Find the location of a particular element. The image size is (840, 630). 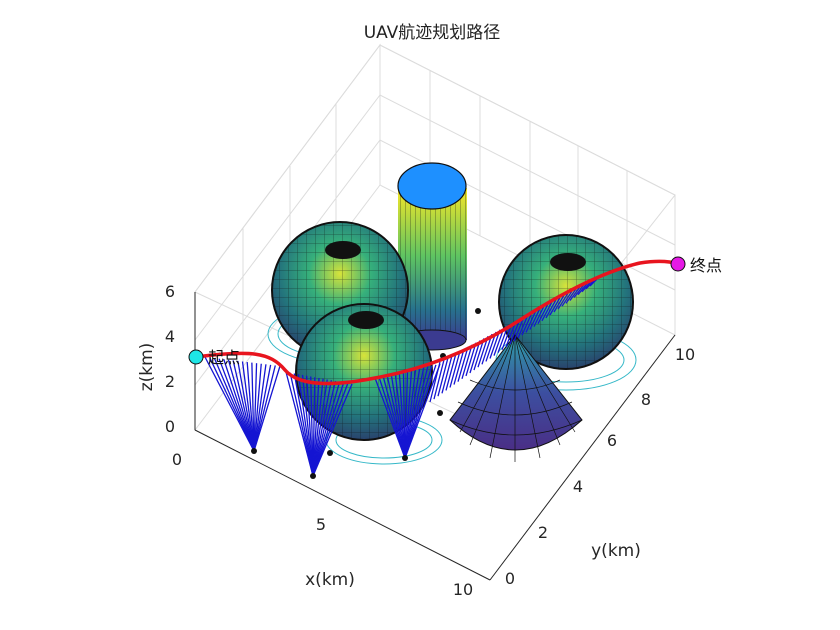

chart-title: UAV航迹规划路径 is located at coordinates (432, 33).